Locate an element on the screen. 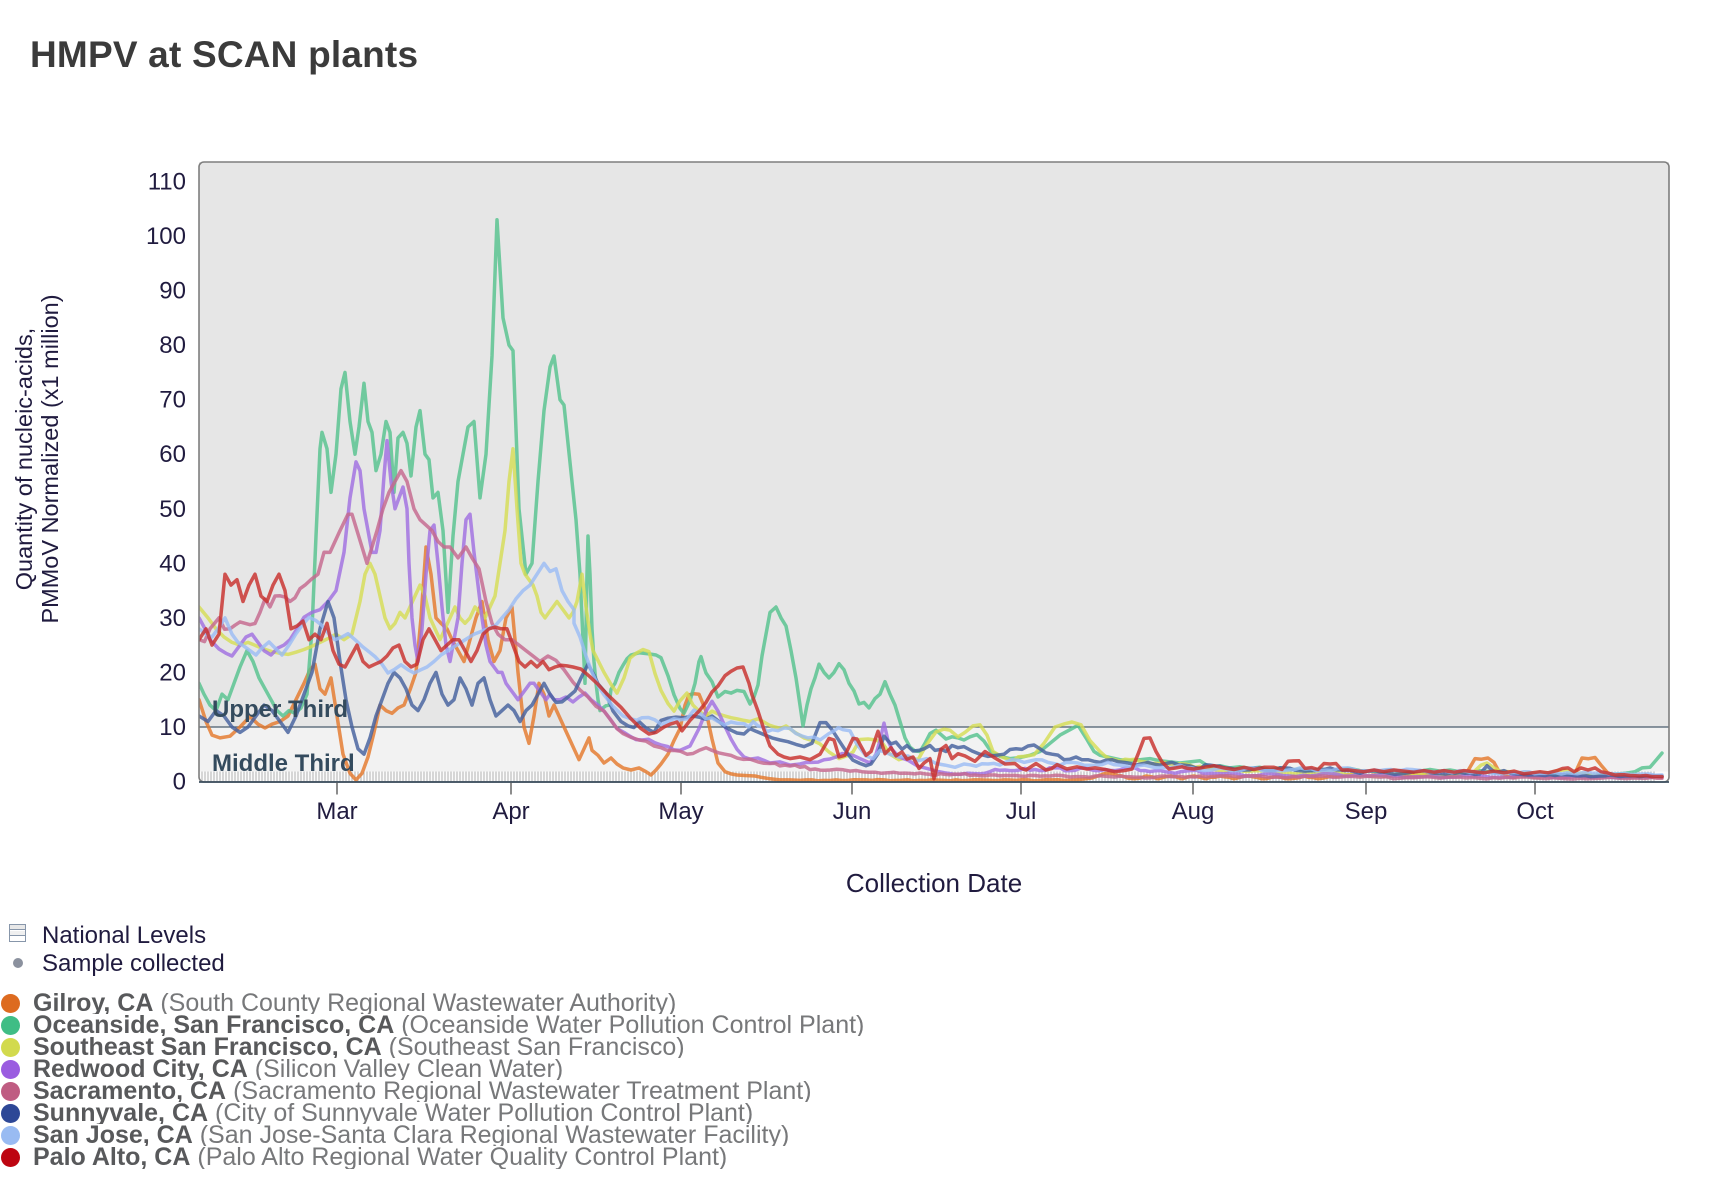 The width and height of the screenshot is (1710, 1184). svg-text: 50 is located at coordinates (172, 509).